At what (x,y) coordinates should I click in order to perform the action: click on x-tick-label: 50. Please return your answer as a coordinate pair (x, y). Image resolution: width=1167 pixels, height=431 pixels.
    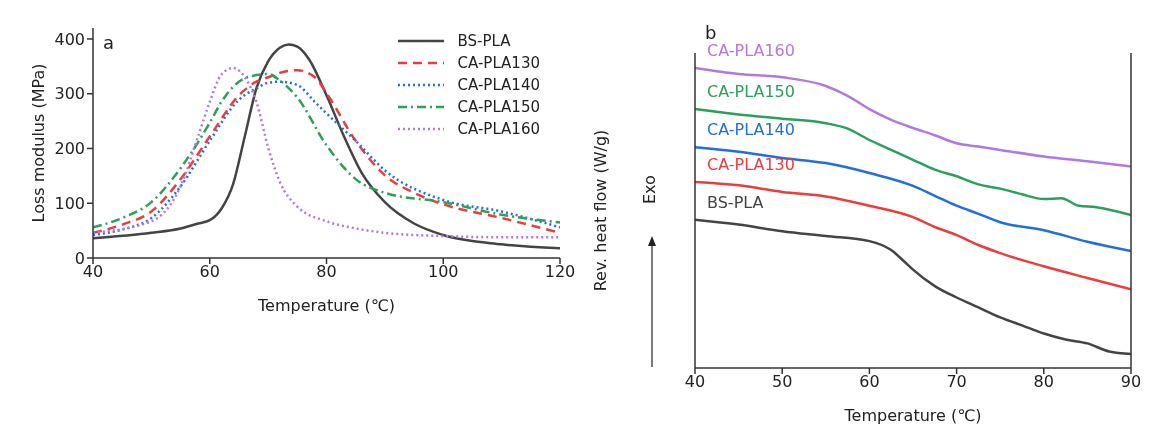
    Looking at the image, I should click on (782, 382).